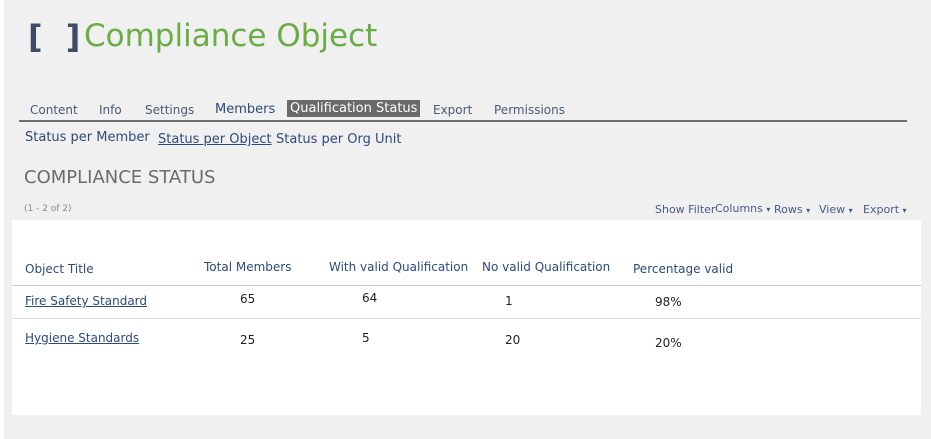 This screenshot has height=439, width=931. Describe the element at coordinates (788, 209) in the screenshot. I see `rows-label: Rows` at that location.